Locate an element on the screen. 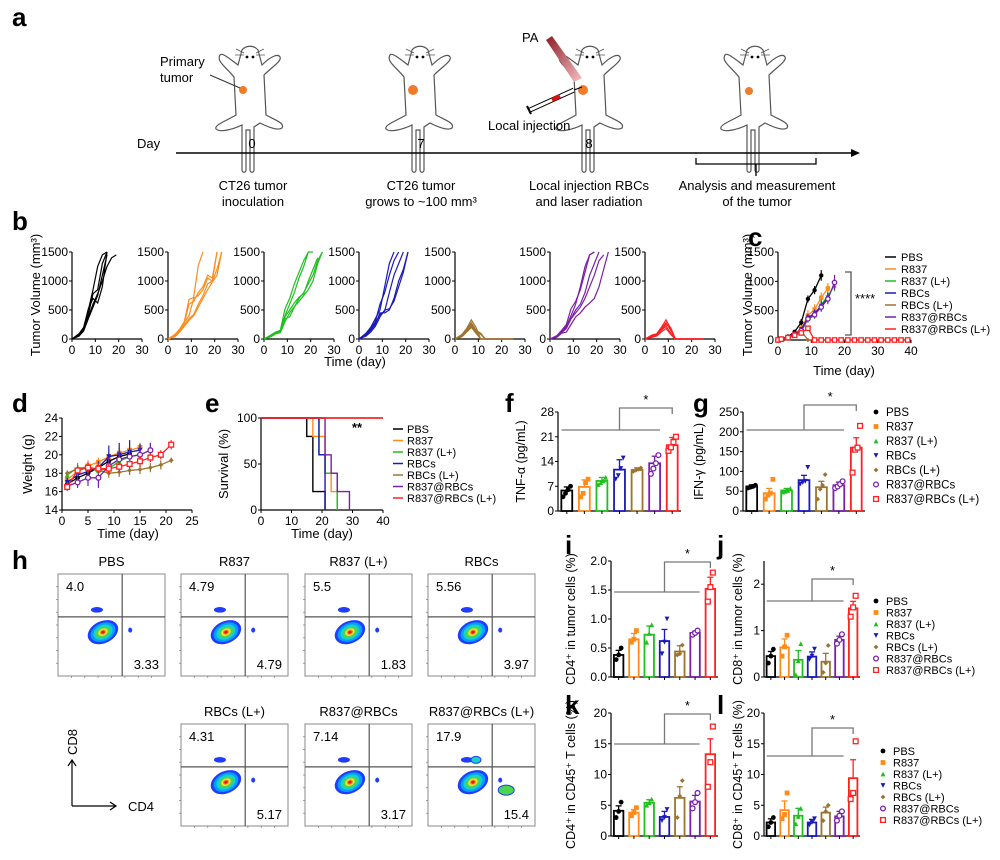 Image resolution: width=1000 pixels, height=860 pixels. bar-r837-rbcs is located at coordinates (839, 655).